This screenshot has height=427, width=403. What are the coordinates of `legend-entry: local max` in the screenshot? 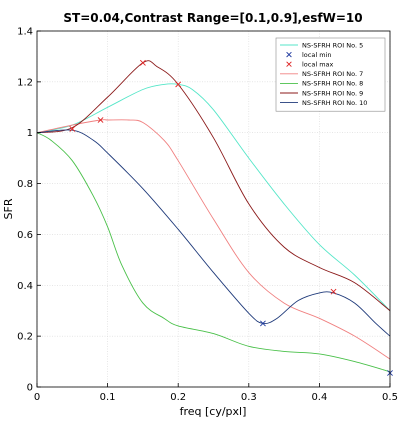 It's located at (310, 65).